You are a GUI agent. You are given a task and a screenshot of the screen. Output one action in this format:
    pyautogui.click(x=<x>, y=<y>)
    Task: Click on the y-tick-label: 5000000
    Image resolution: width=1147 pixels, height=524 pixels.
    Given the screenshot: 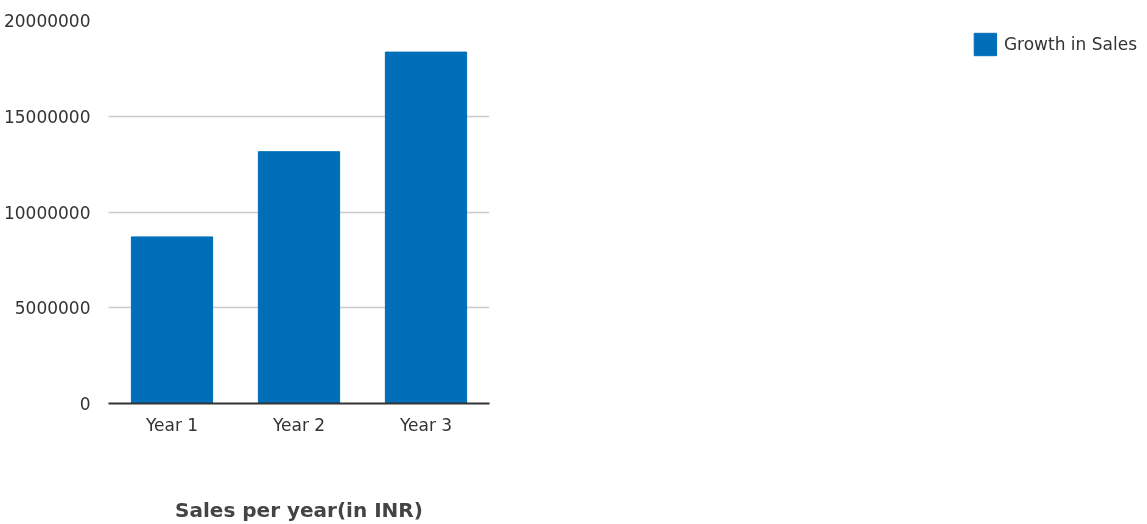 What is the action you would take?
    pyautogui.click(x=52, y=308)
    